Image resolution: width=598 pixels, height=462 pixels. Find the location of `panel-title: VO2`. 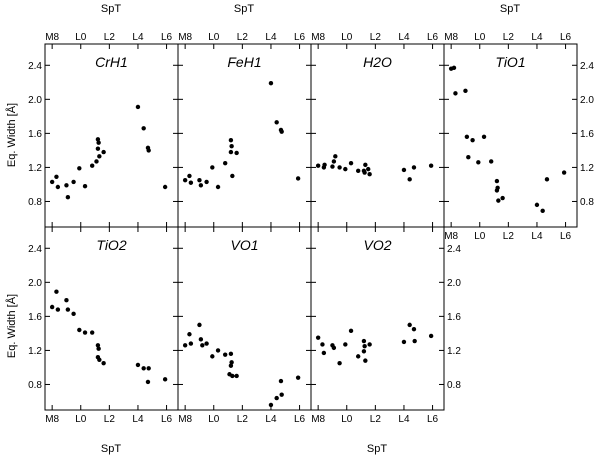

panel-title: VO2 is located at coordinates (377, 245).